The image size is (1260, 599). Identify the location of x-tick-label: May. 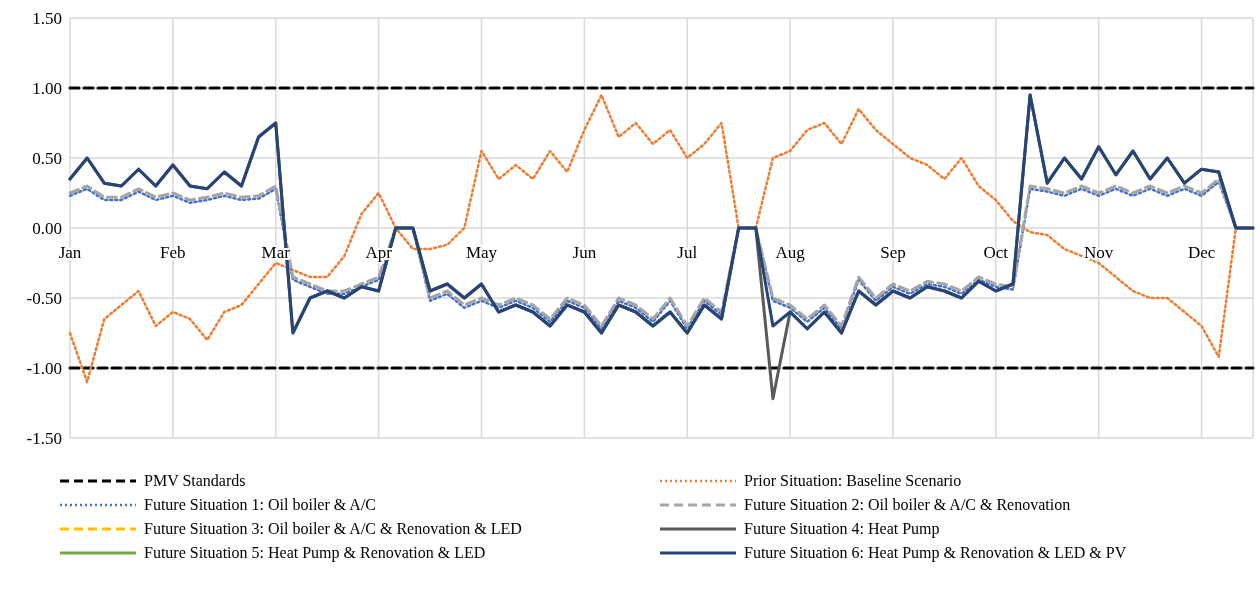
(481, 252).